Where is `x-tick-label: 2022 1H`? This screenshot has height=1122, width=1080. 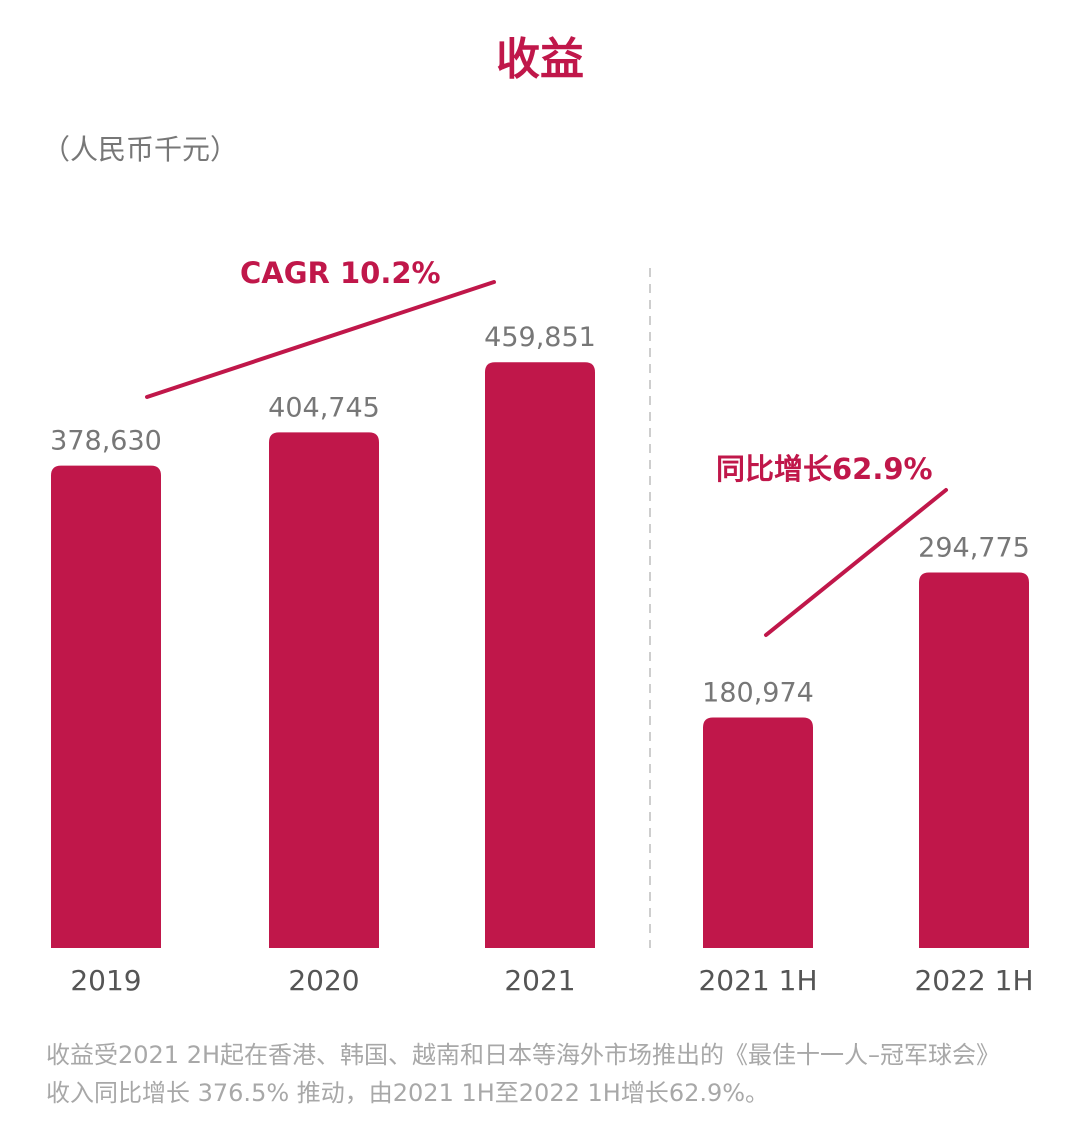
x-tick-label: 2022 1H is located at coordinates (973, 980).